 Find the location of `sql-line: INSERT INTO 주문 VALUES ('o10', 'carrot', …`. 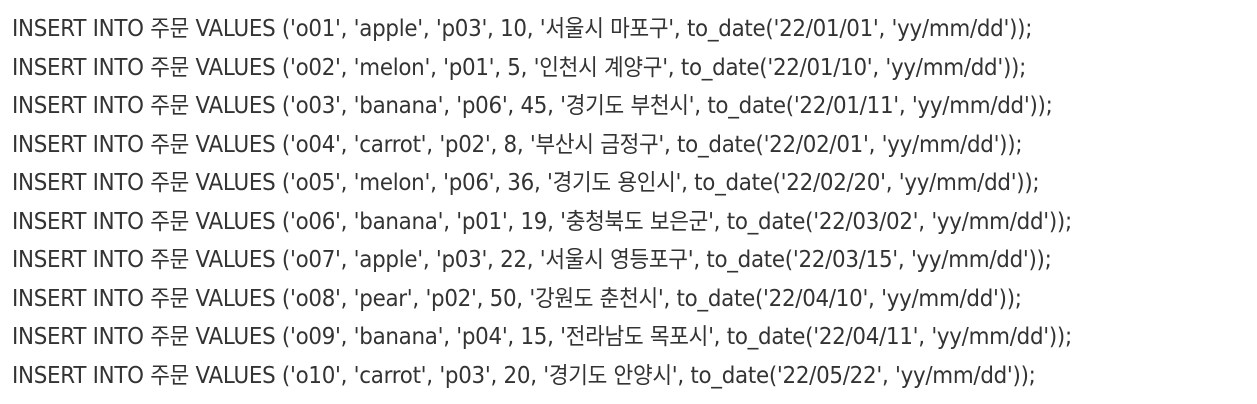

sql-line: INSERT INTO 주문 VALUES ('o10', 'carrot', … is located at coordinates (524, 375).